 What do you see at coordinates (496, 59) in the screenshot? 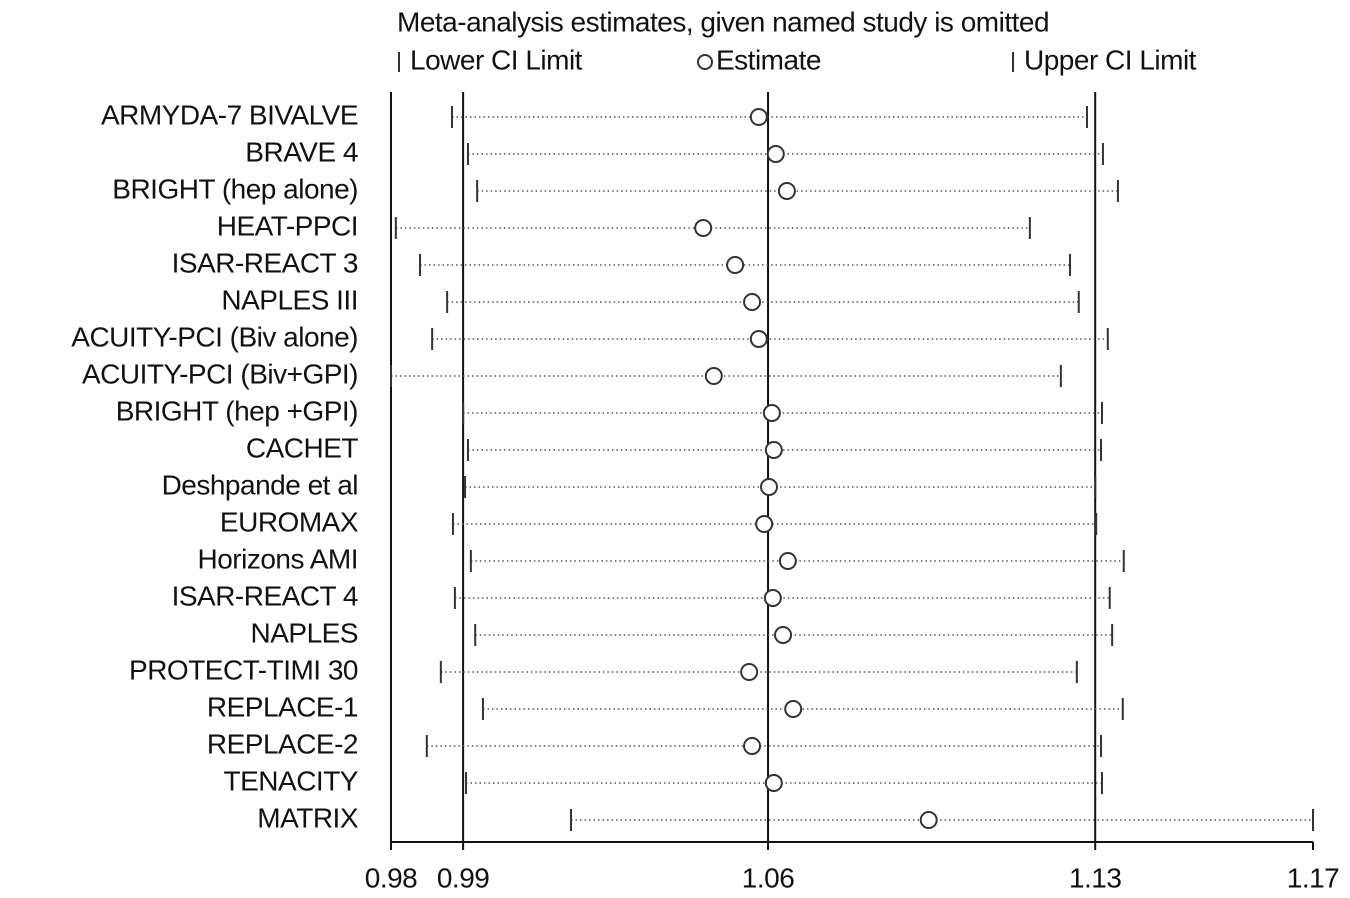
I see `legend-label: Lower CI Limit` at bounding box center [496, 59].